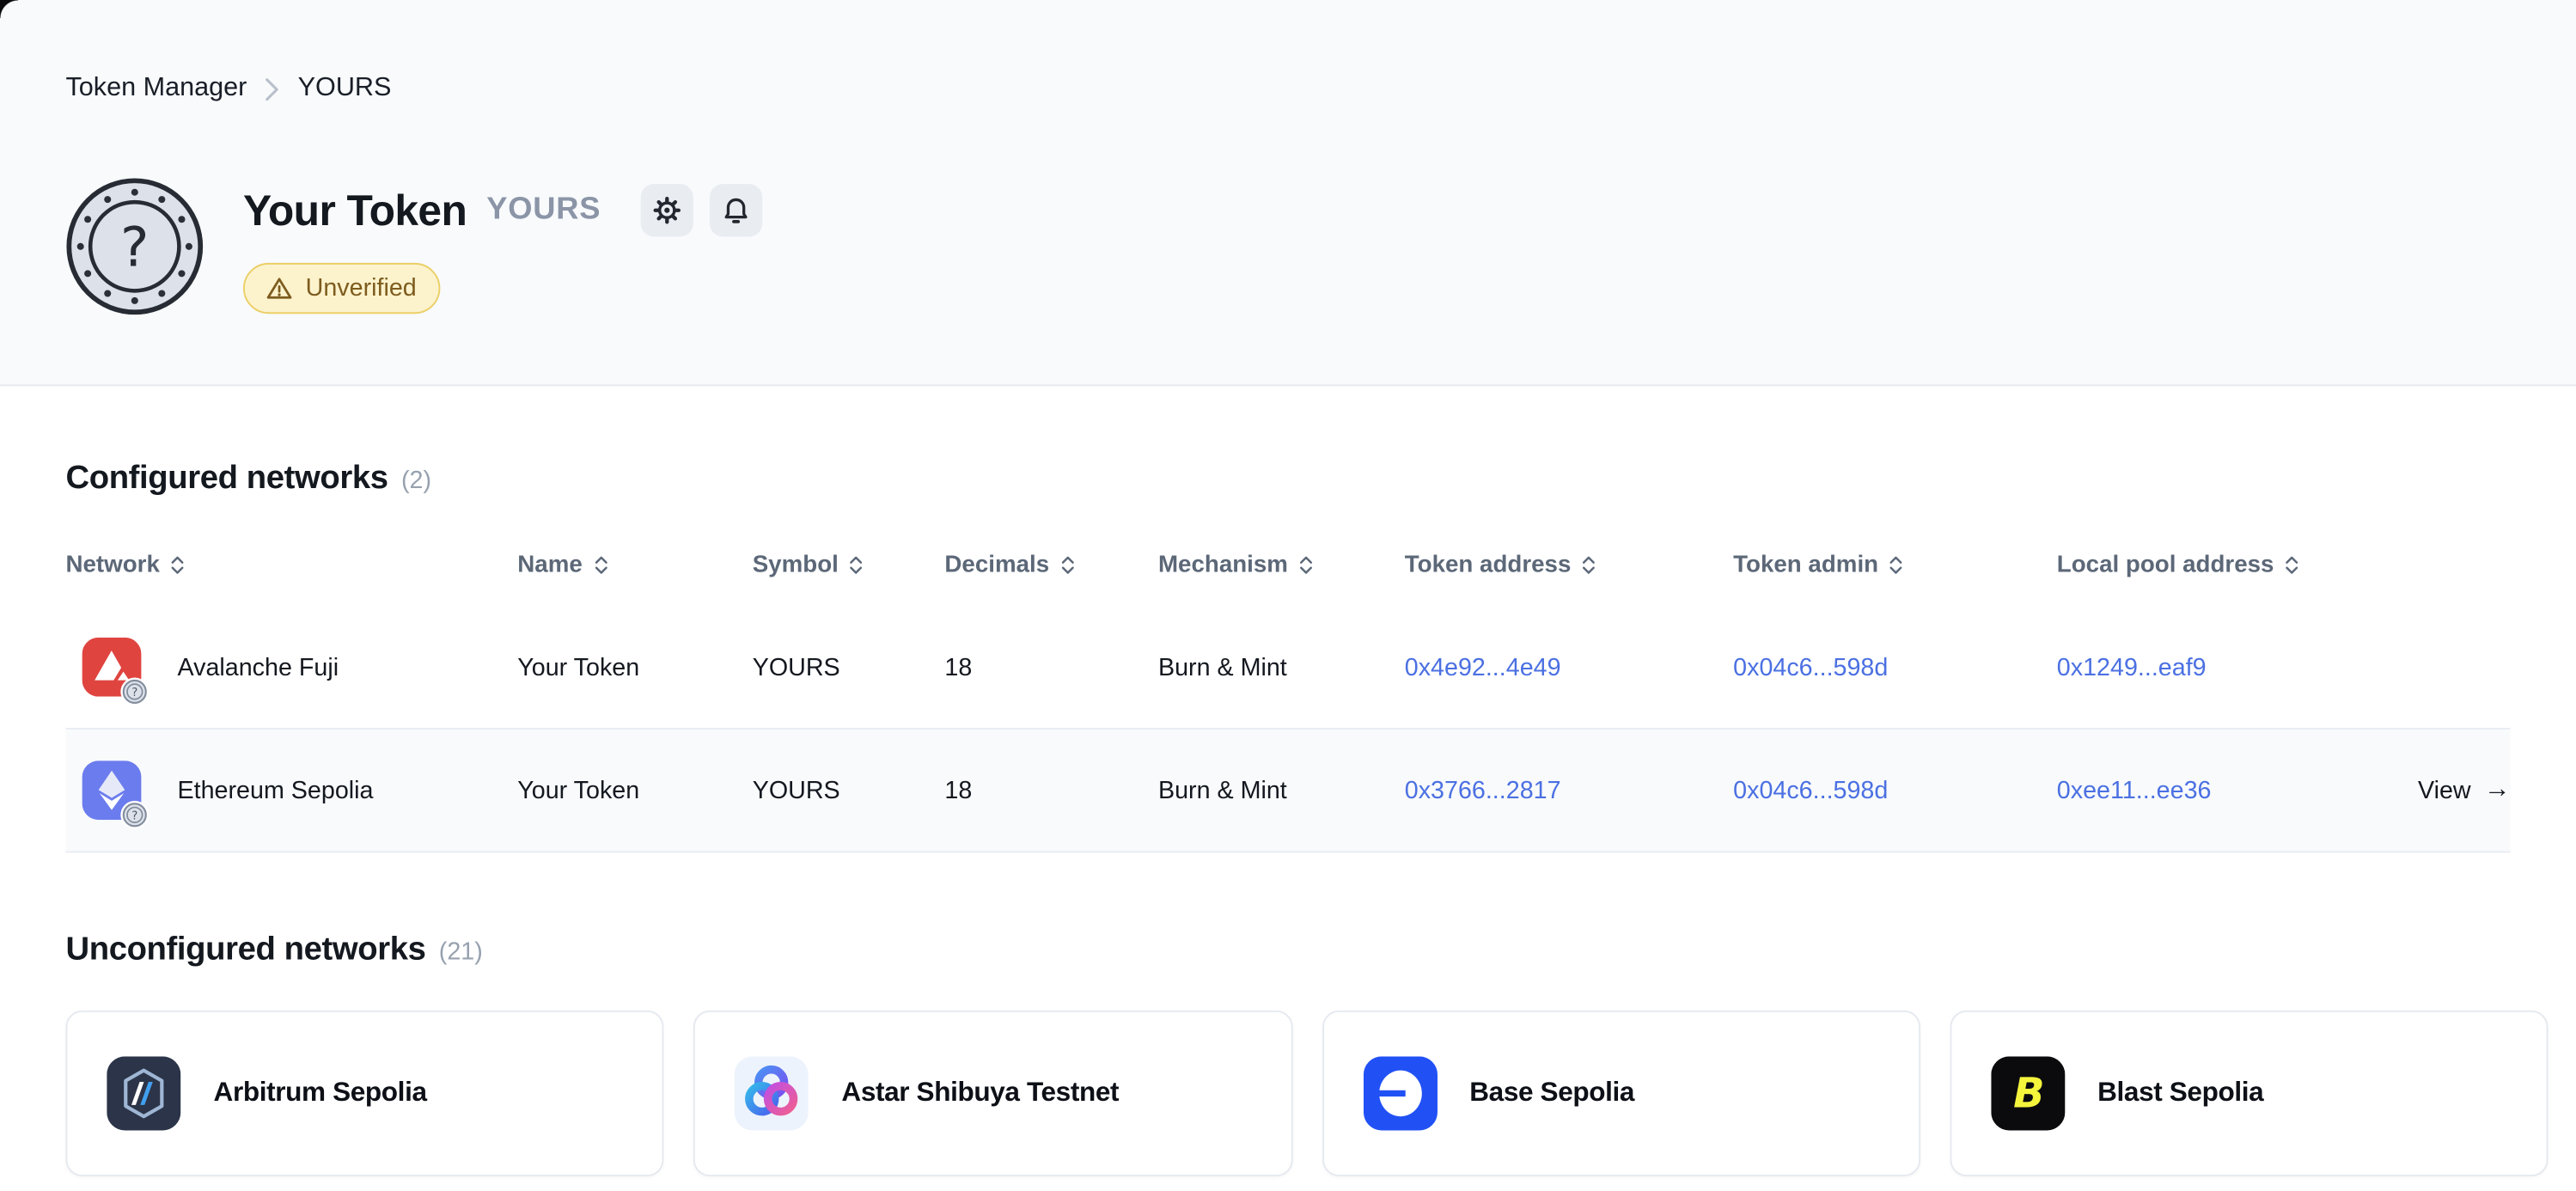 This screenshot has width=2576, height=1191. I want to click on network-card-arbitrum-sepolia: Arbitrum Sepolia, so click(364, 1093).